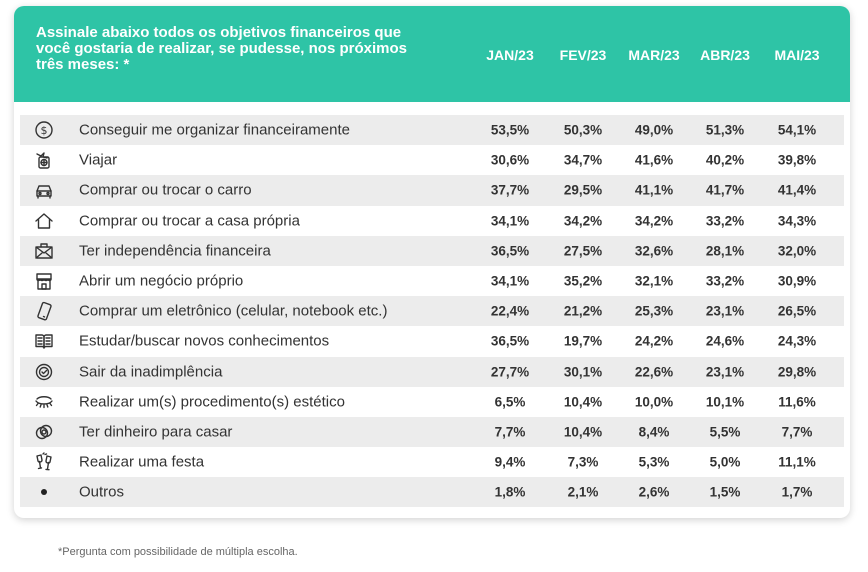 The height and width of the screenshot is (572, 868). I want to click on cell-value: 1,7%, so click(797, 492).